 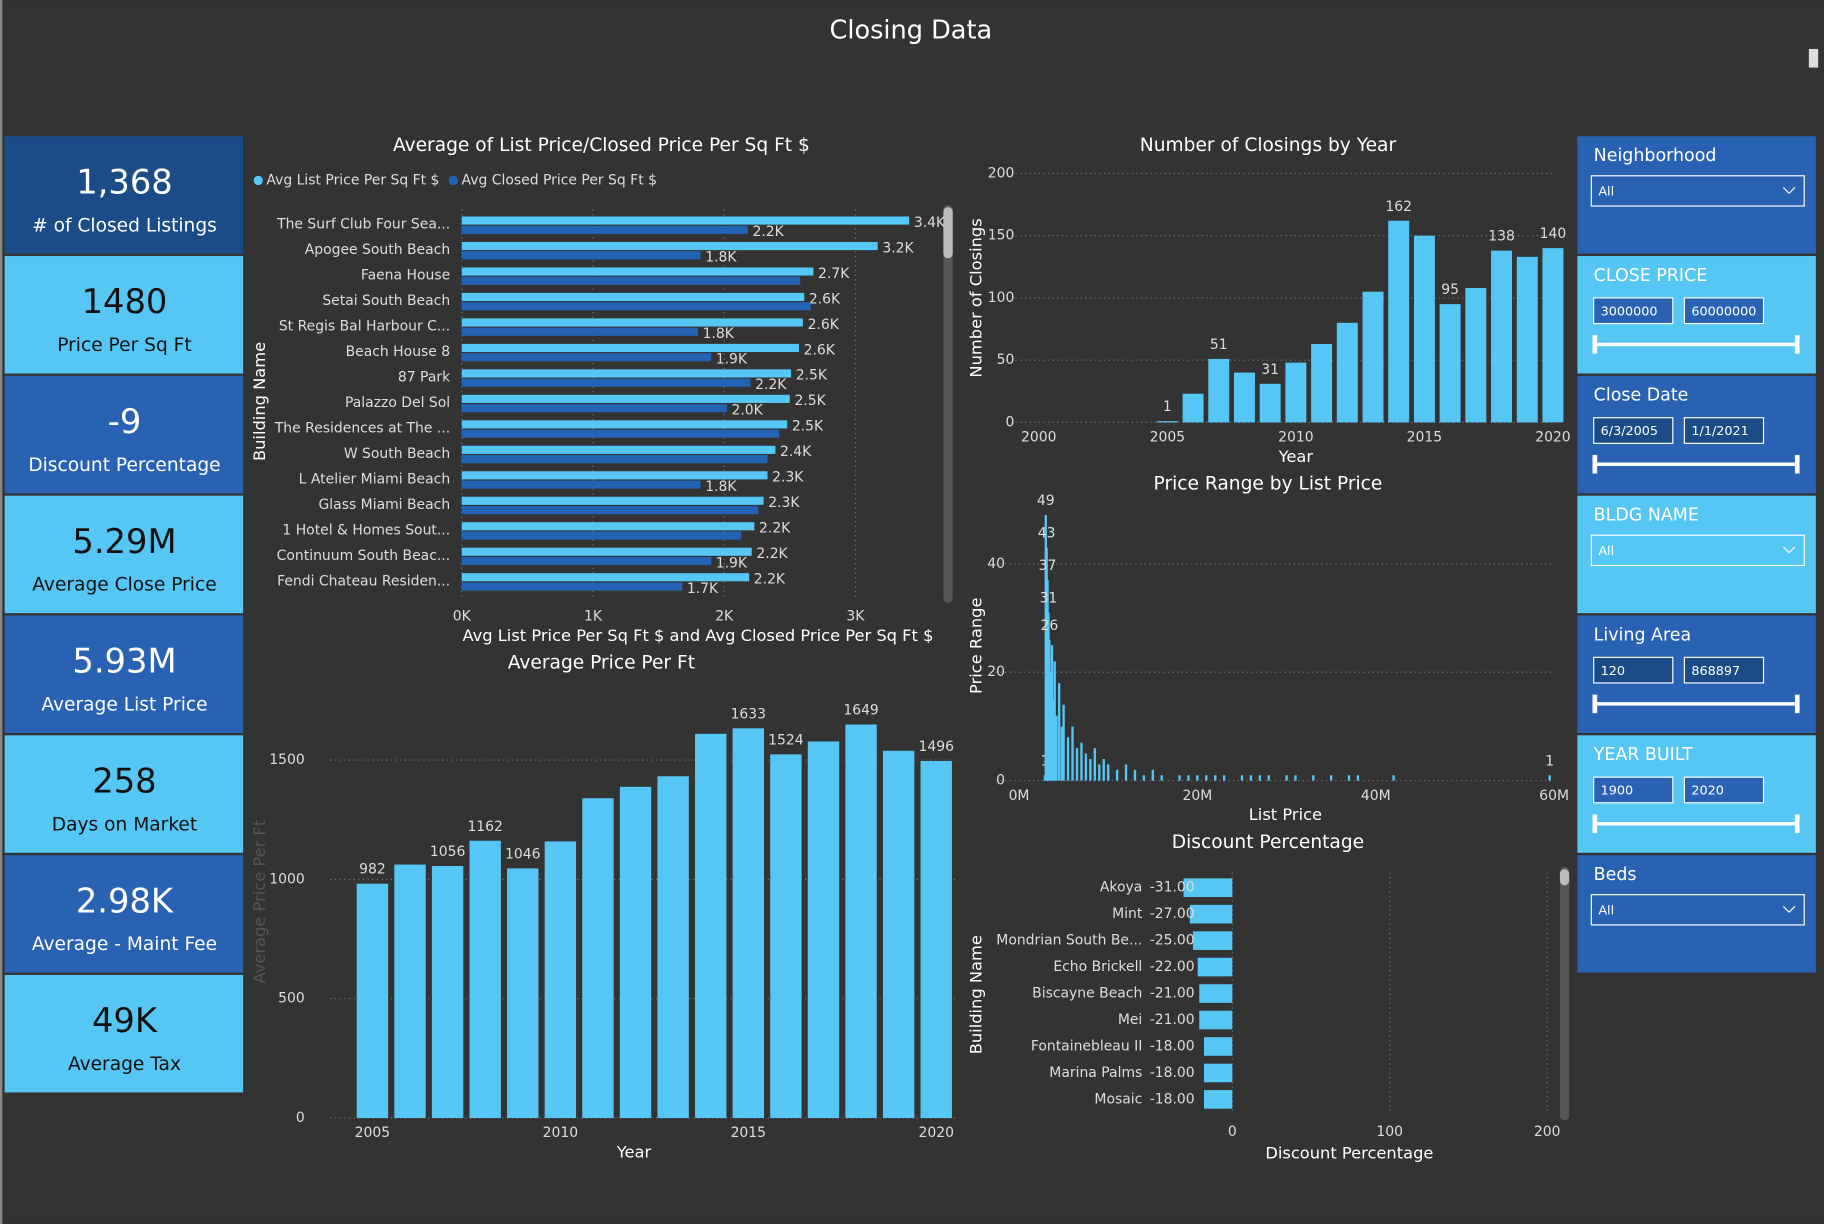 What do you see at coordinates (1813, 58) in the screenshot?
I see `scroll-handle` at bounding box center [1813, 58].